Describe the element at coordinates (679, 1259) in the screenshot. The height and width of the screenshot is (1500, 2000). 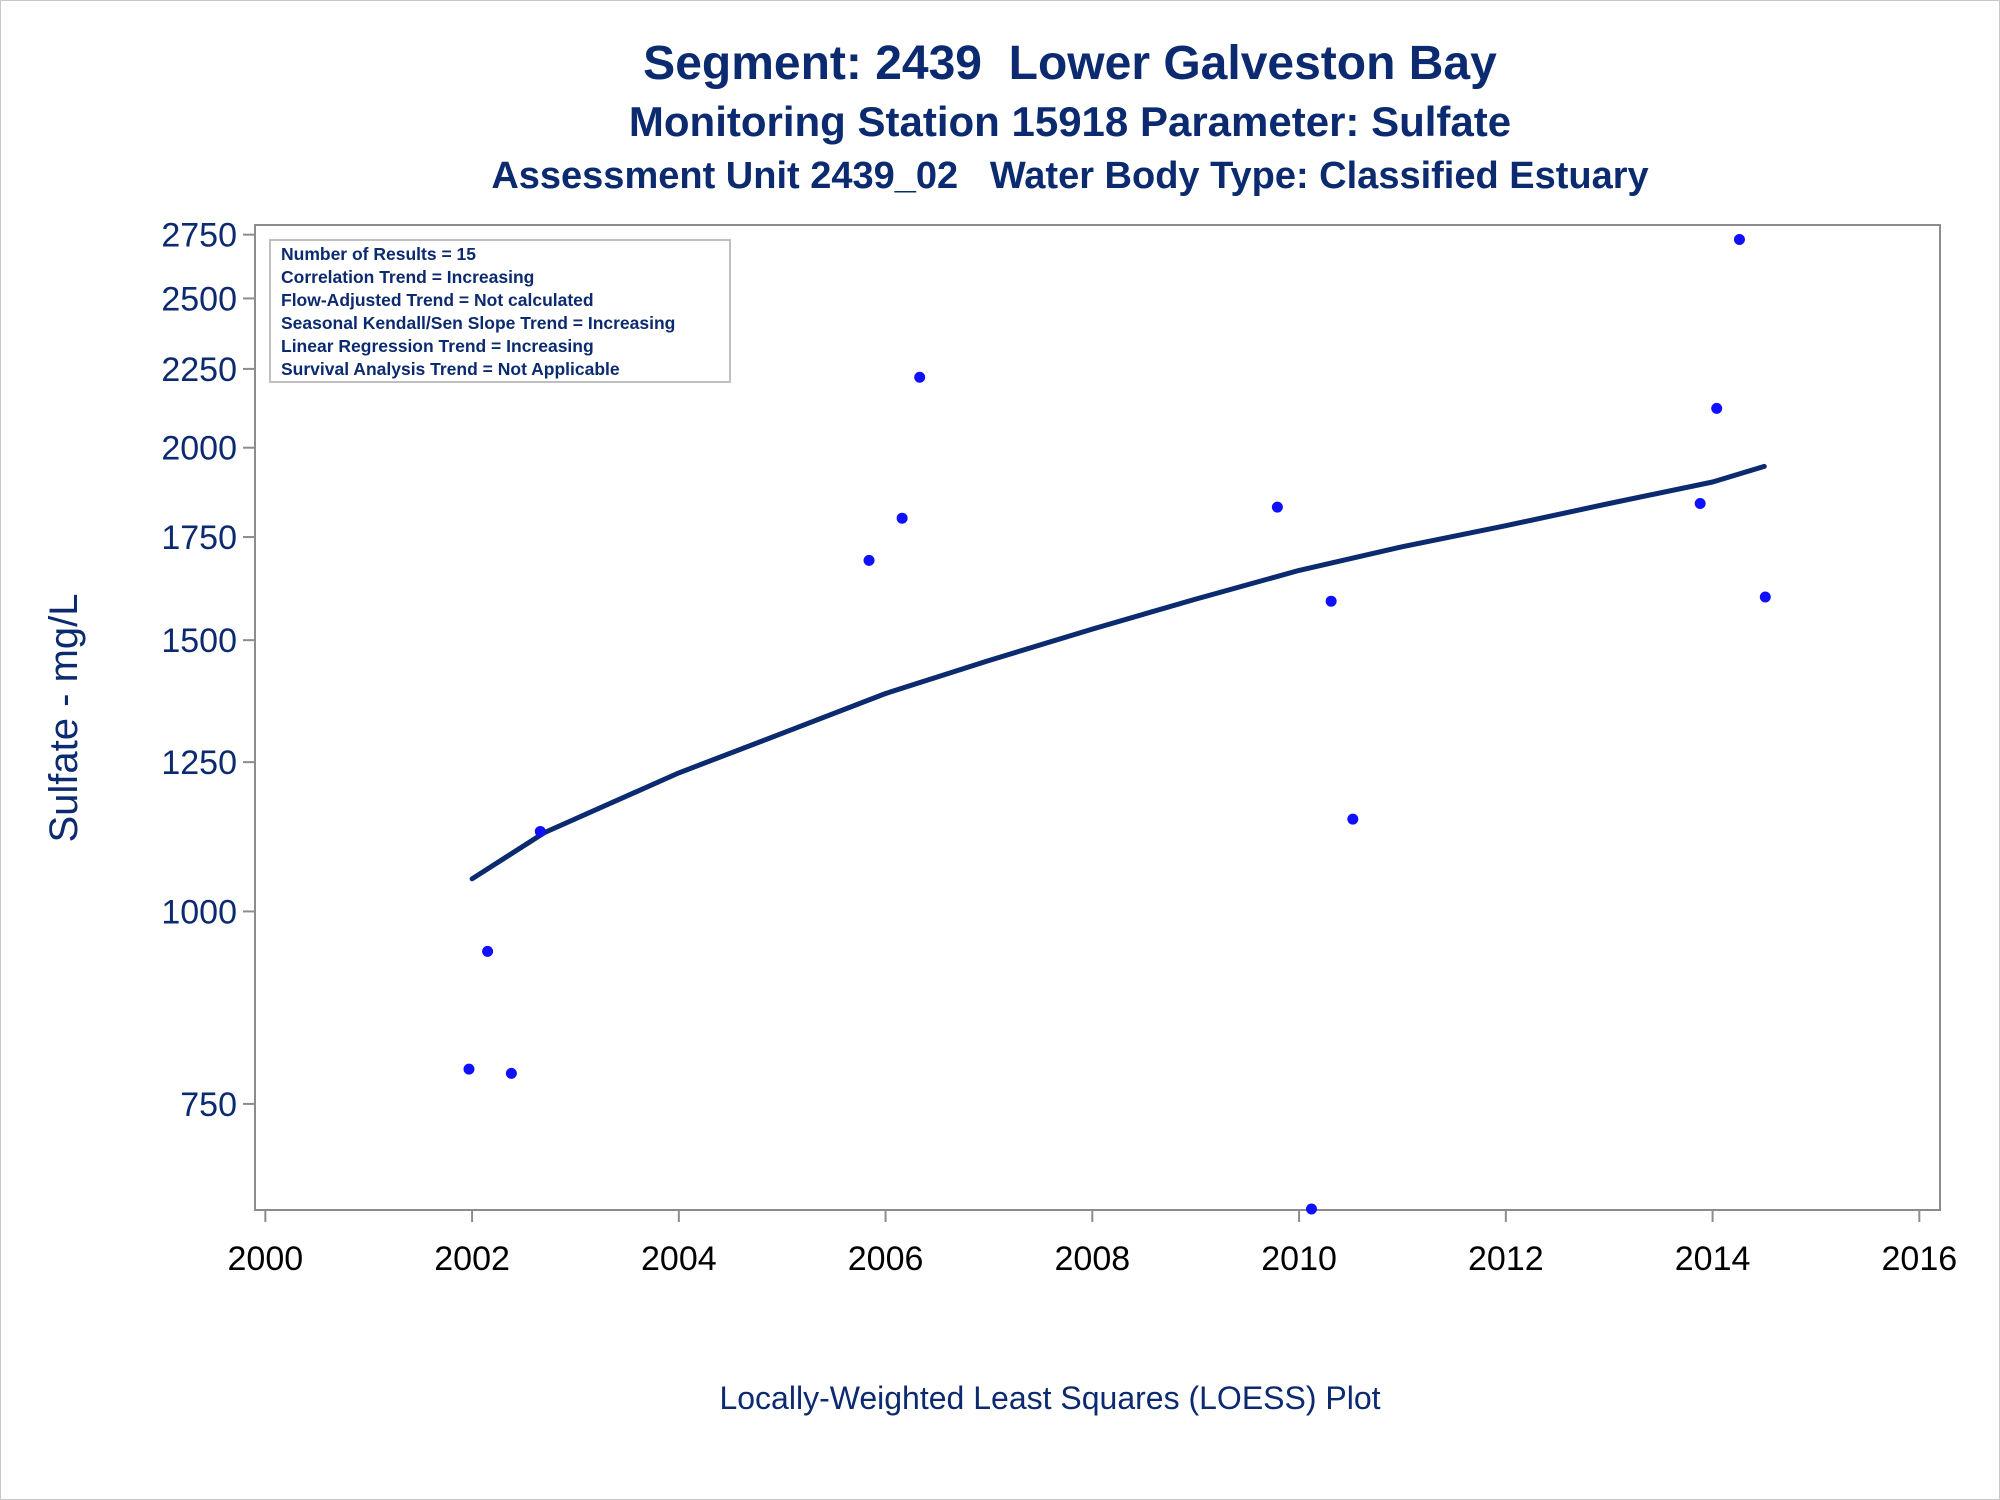
I see `x-tick-label: 2004` at that location.